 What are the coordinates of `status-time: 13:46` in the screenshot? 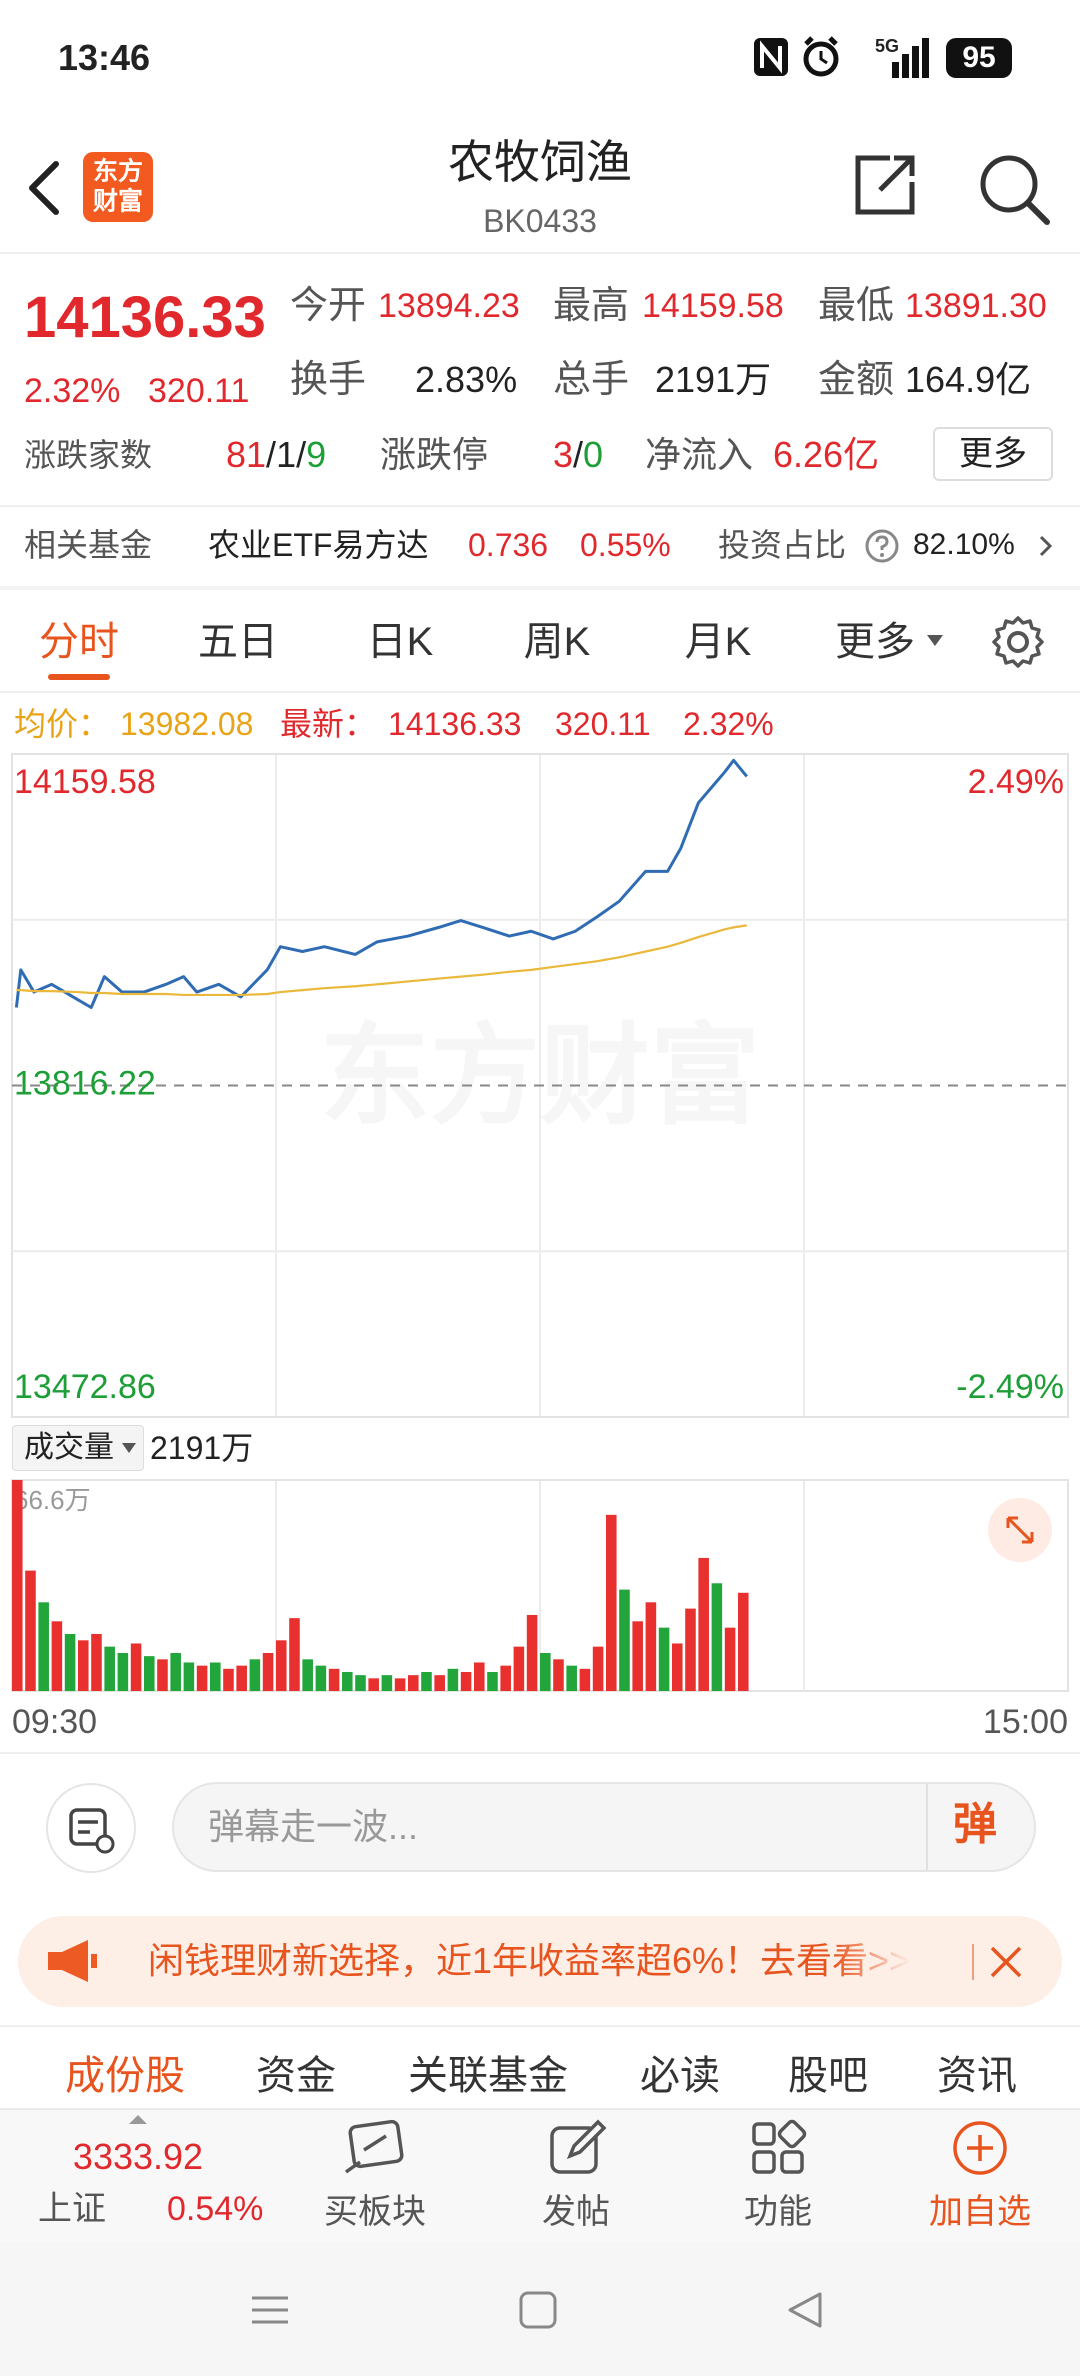 It's located at (104, 57).